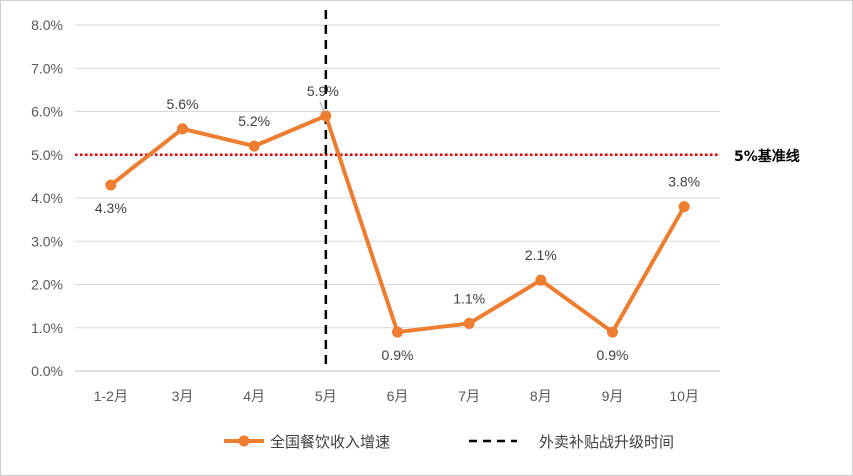 Image resolution: width=853 pixels, height=476 pixels. Describe the element at coordinates (541, 255) in the screenshot. I see `data-label: 2.1%` at that location.